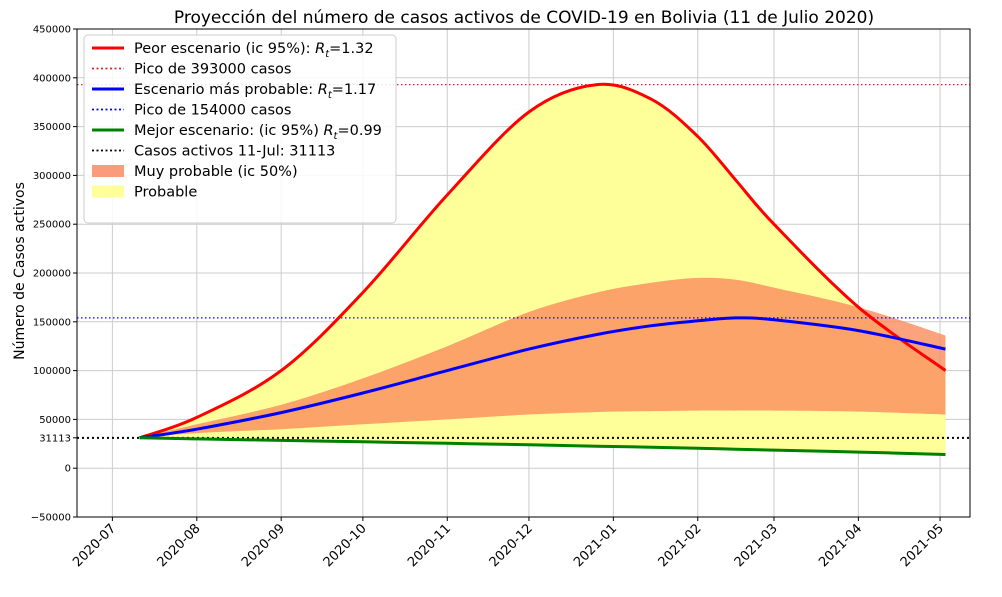 The width and height of the screenshot is (1002, 597). I want to click on x-tick-label: 2021-01, so click(595, 545).